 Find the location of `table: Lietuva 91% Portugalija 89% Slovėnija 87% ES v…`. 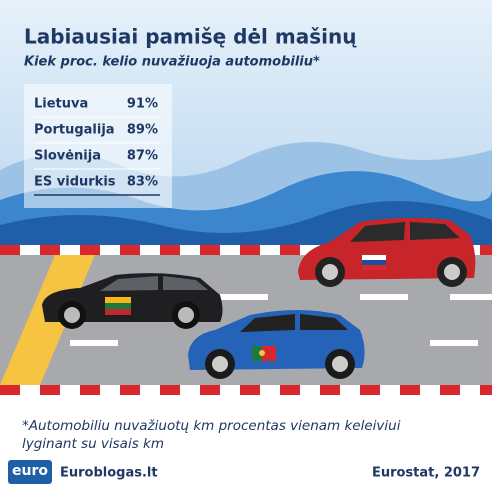

table: Lietuva 91% Portugalija 89% Slovėnija 87% ES v… is located at coordinates (97, 146).